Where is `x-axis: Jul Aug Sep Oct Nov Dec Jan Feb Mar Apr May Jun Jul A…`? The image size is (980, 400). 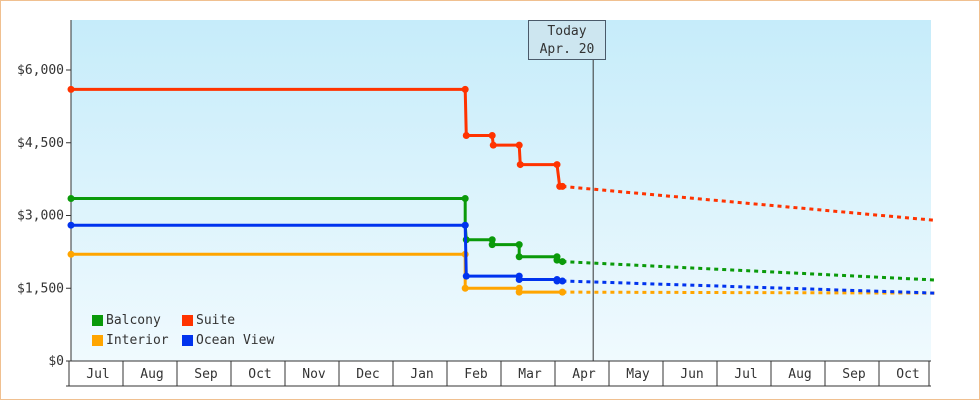
x-axis: Jul Aug Sep Oct Nov Dec Jan Feb Mar Apr May Jun Jul A… is located at coordinates (498, 373).